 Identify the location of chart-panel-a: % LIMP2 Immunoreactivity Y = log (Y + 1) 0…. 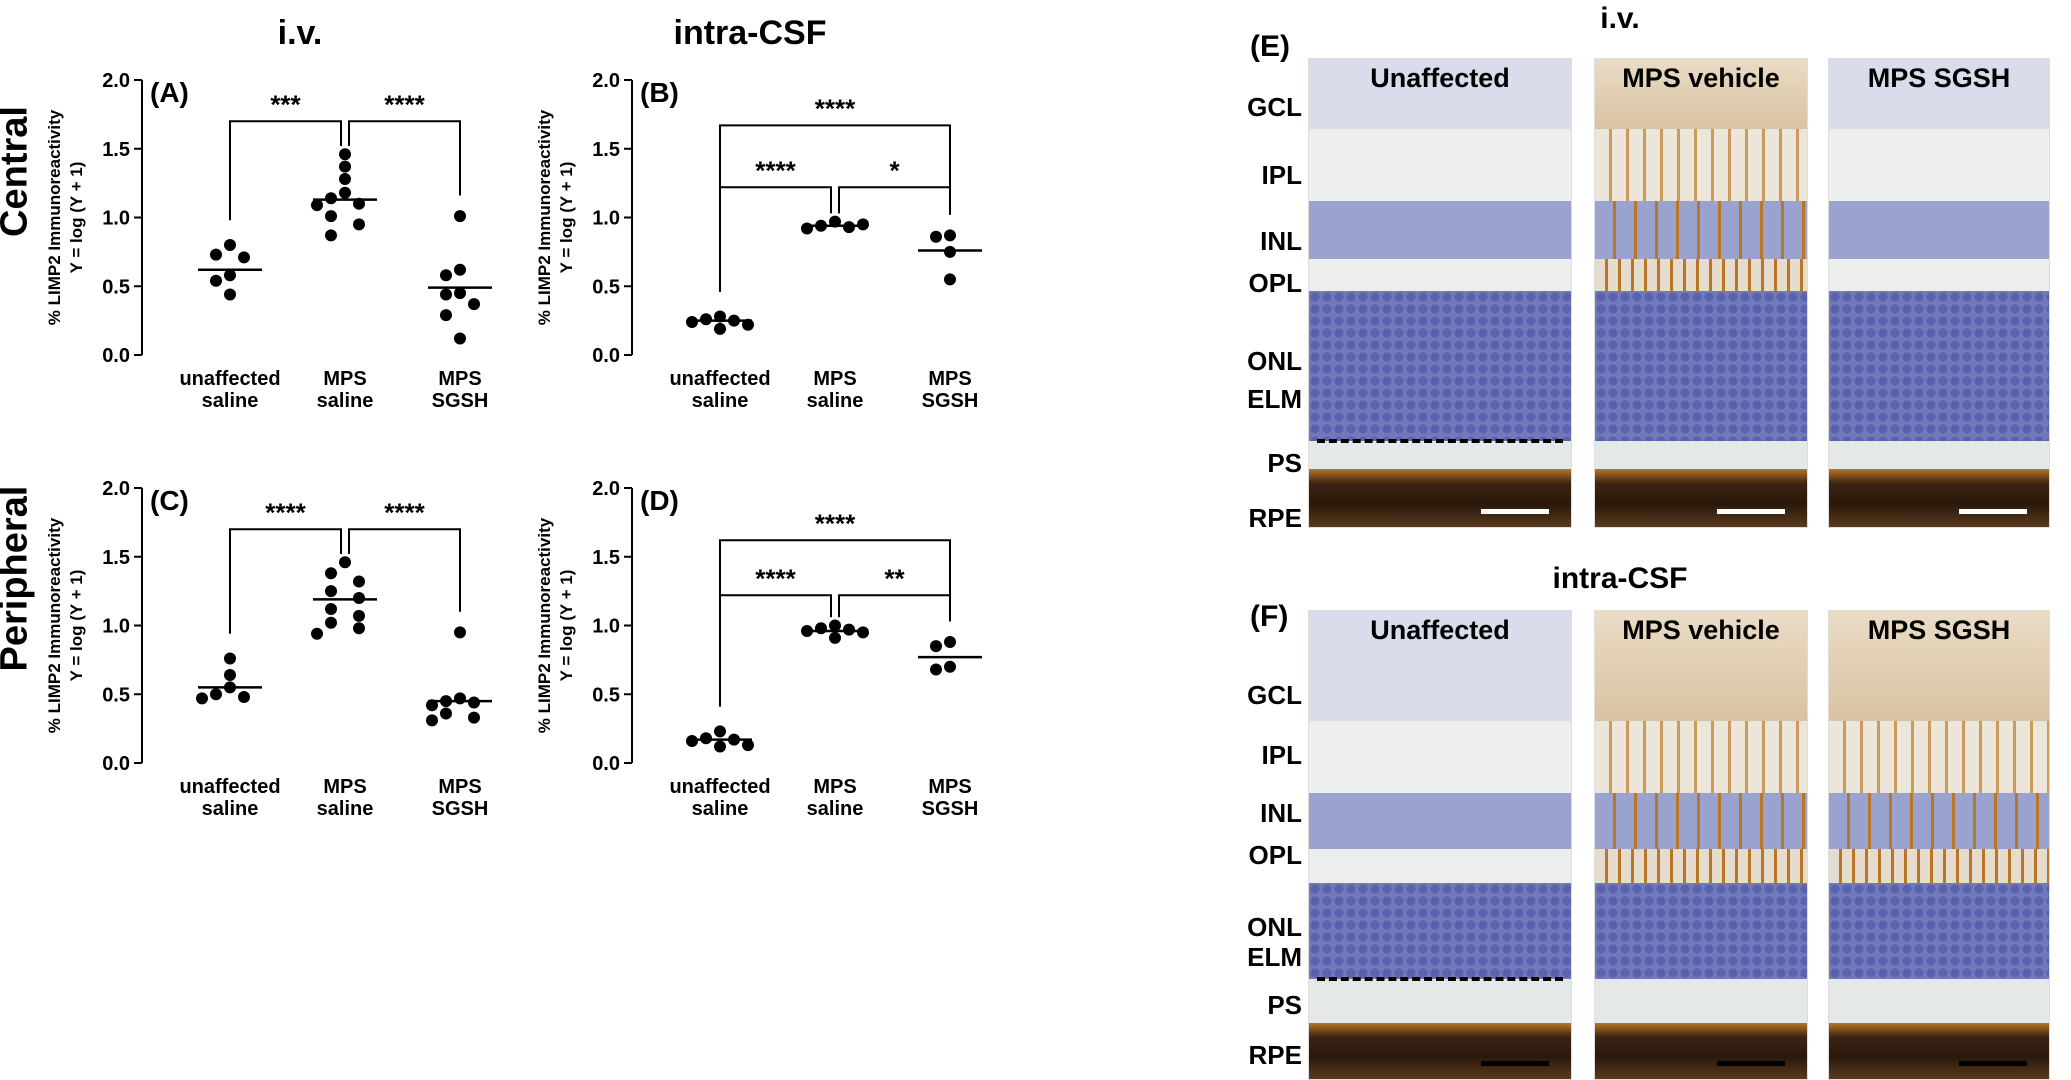
(268, 241).